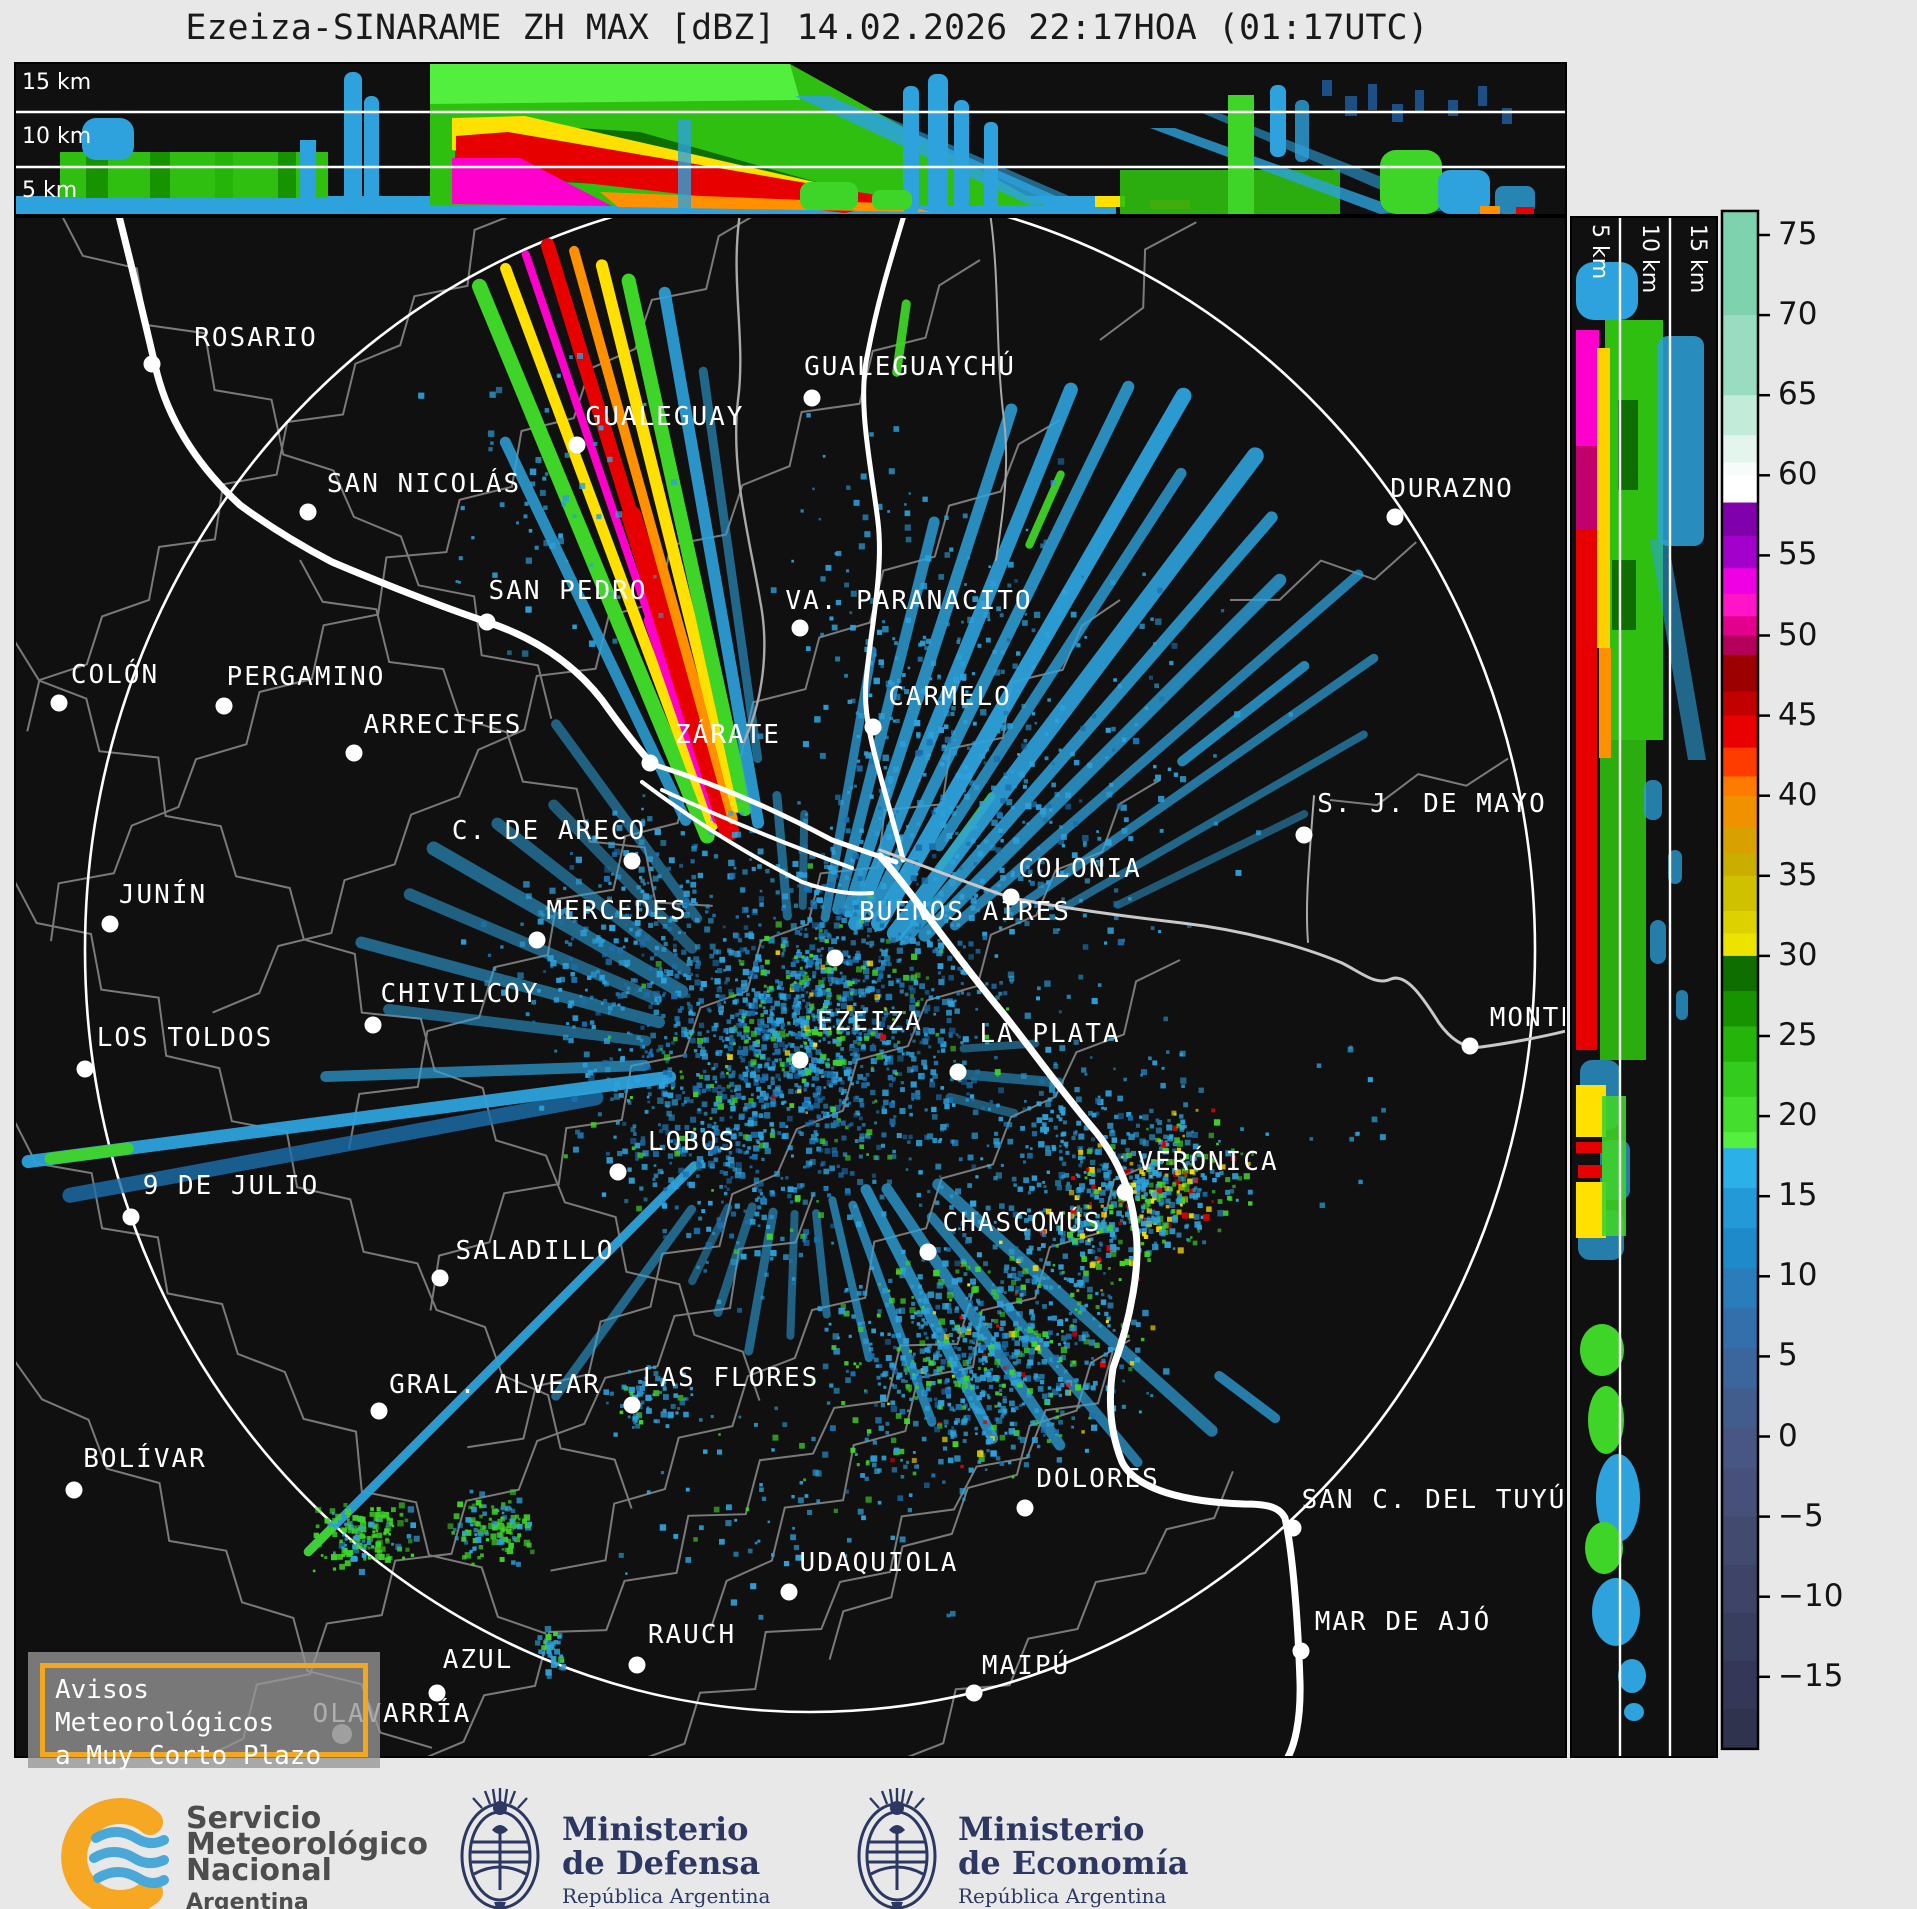 This screenshot has width=1917, height=1909. Describe the element at coordinates (424, 483) in the screenshot. I see `map-city-label: SAN NICOLÁS` at that location.